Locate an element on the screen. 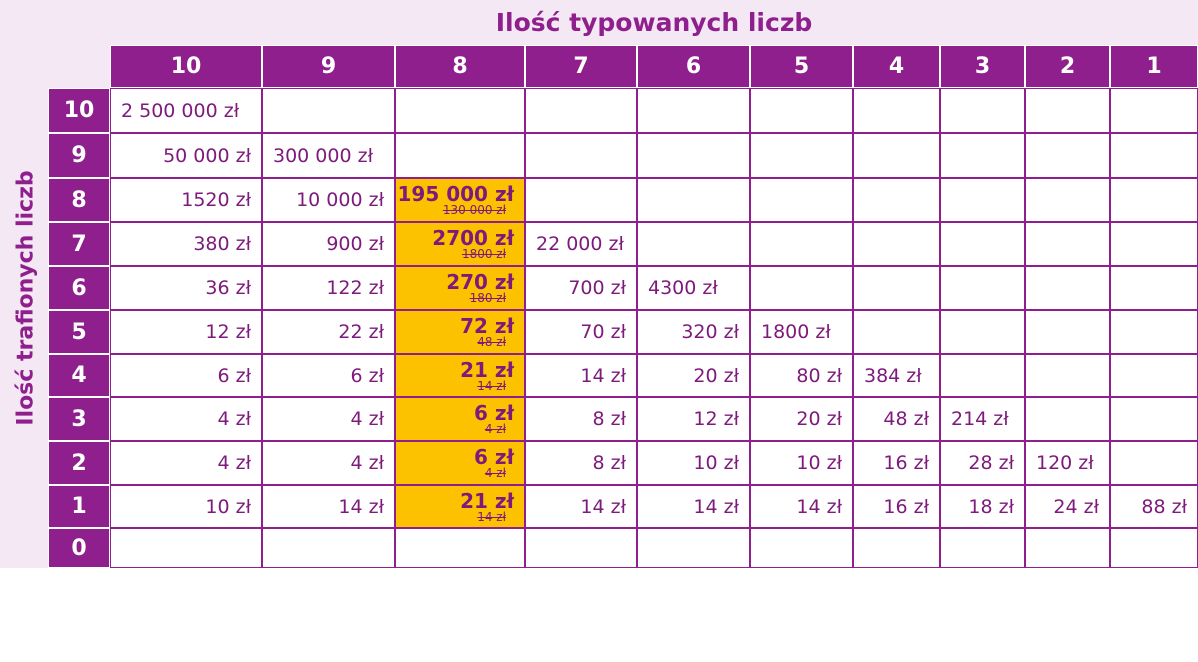  prize-cell: 300 000 zł is located at coordinates (328, 155).